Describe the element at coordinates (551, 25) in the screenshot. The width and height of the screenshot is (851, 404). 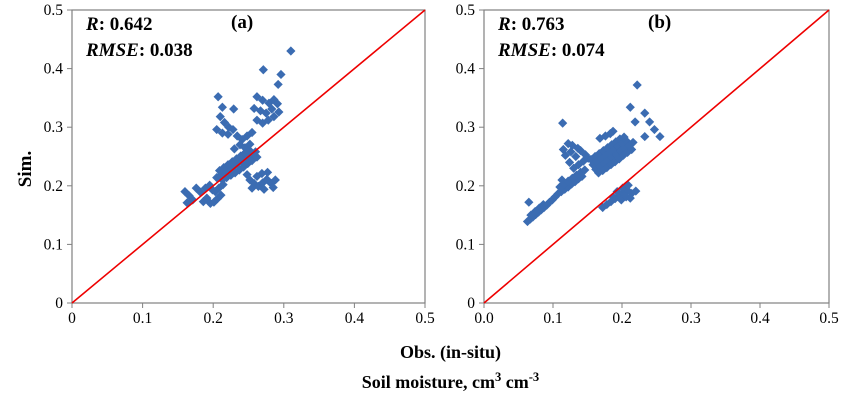
I see `panel-b-r-stat: R: 0.763` at that location.